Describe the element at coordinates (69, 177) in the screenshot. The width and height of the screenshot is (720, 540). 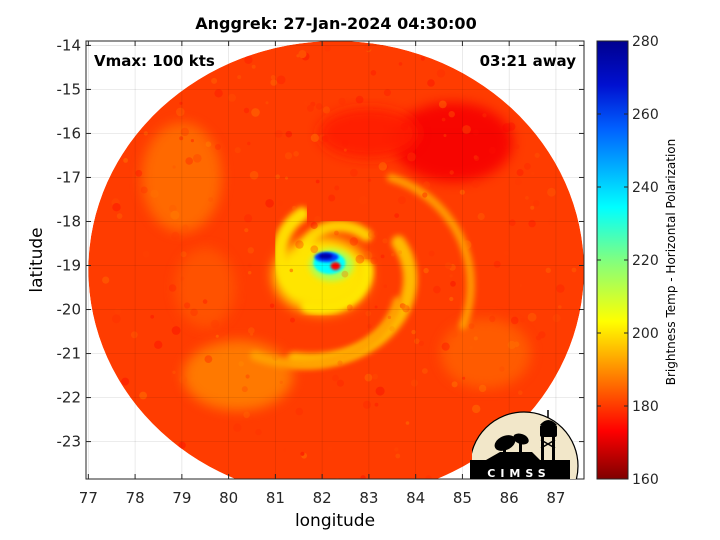
I see `y-tick-label: -17` at that location.